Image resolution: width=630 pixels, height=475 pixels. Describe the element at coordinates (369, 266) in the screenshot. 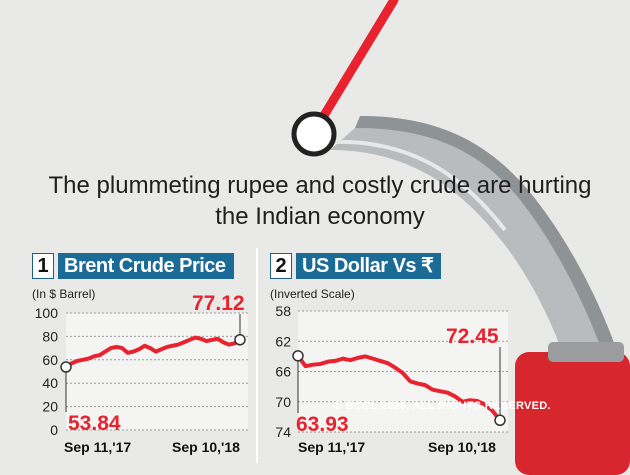

I see `chart-title: US Dollar Vs ₹` at that location.